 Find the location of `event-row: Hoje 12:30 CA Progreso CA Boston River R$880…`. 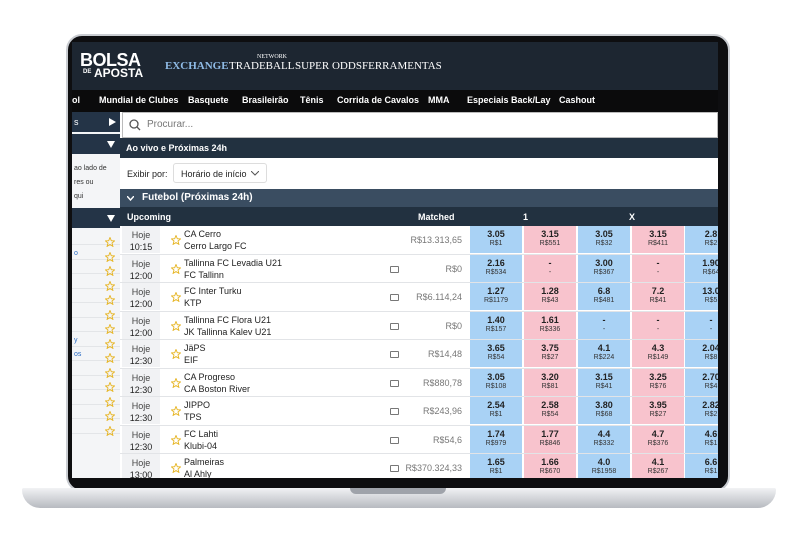

event-row: Hoje 12:30 CA Progreso CA Boston River R$880… is located at coordinates (419, 382).